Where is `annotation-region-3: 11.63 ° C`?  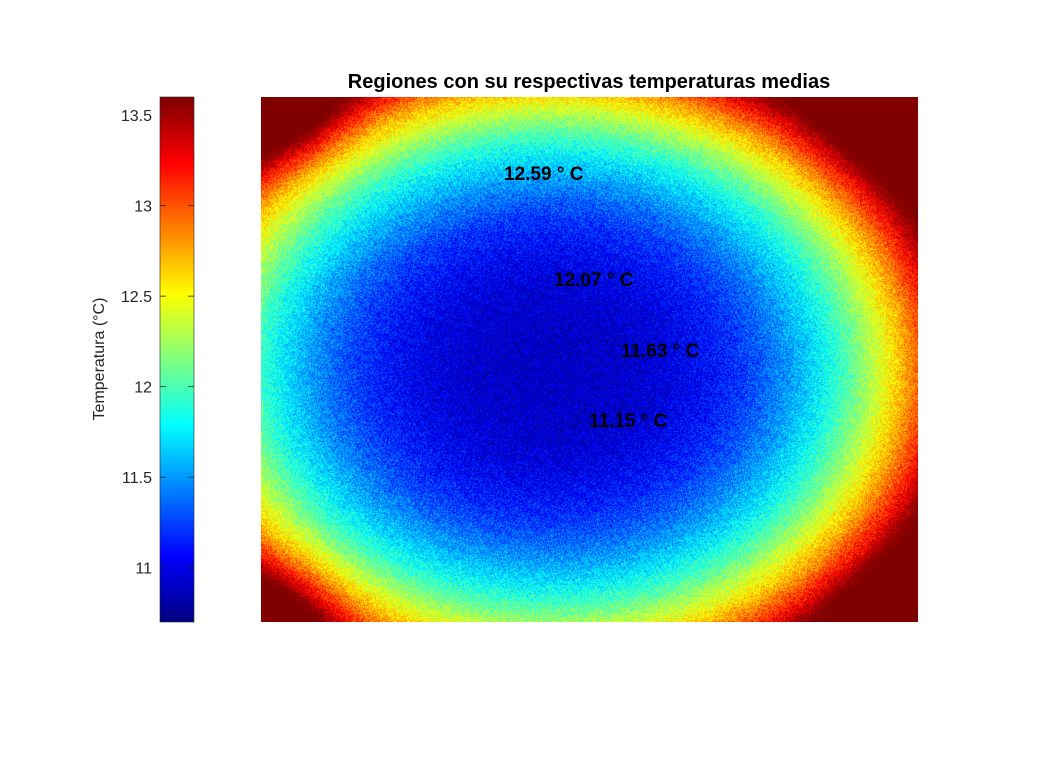 annotation-region-3: 11.63 ° C is located at coordinates (660, 351).